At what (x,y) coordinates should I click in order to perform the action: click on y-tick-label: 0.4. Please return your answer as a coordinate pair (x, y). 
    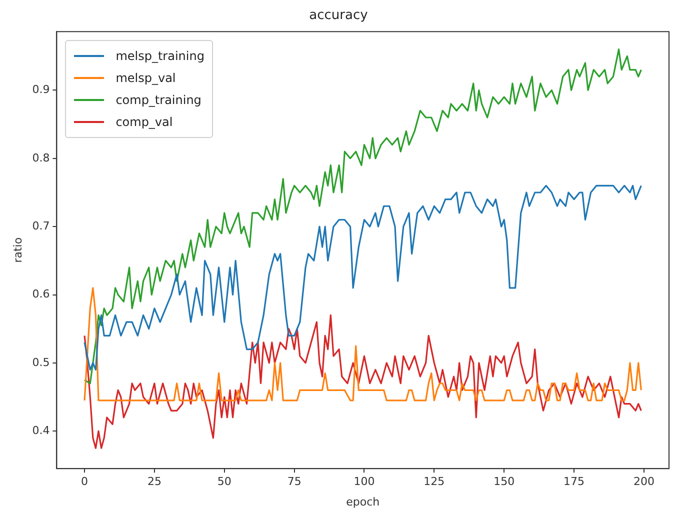
    Looking at the image, I should click on (41, 430).